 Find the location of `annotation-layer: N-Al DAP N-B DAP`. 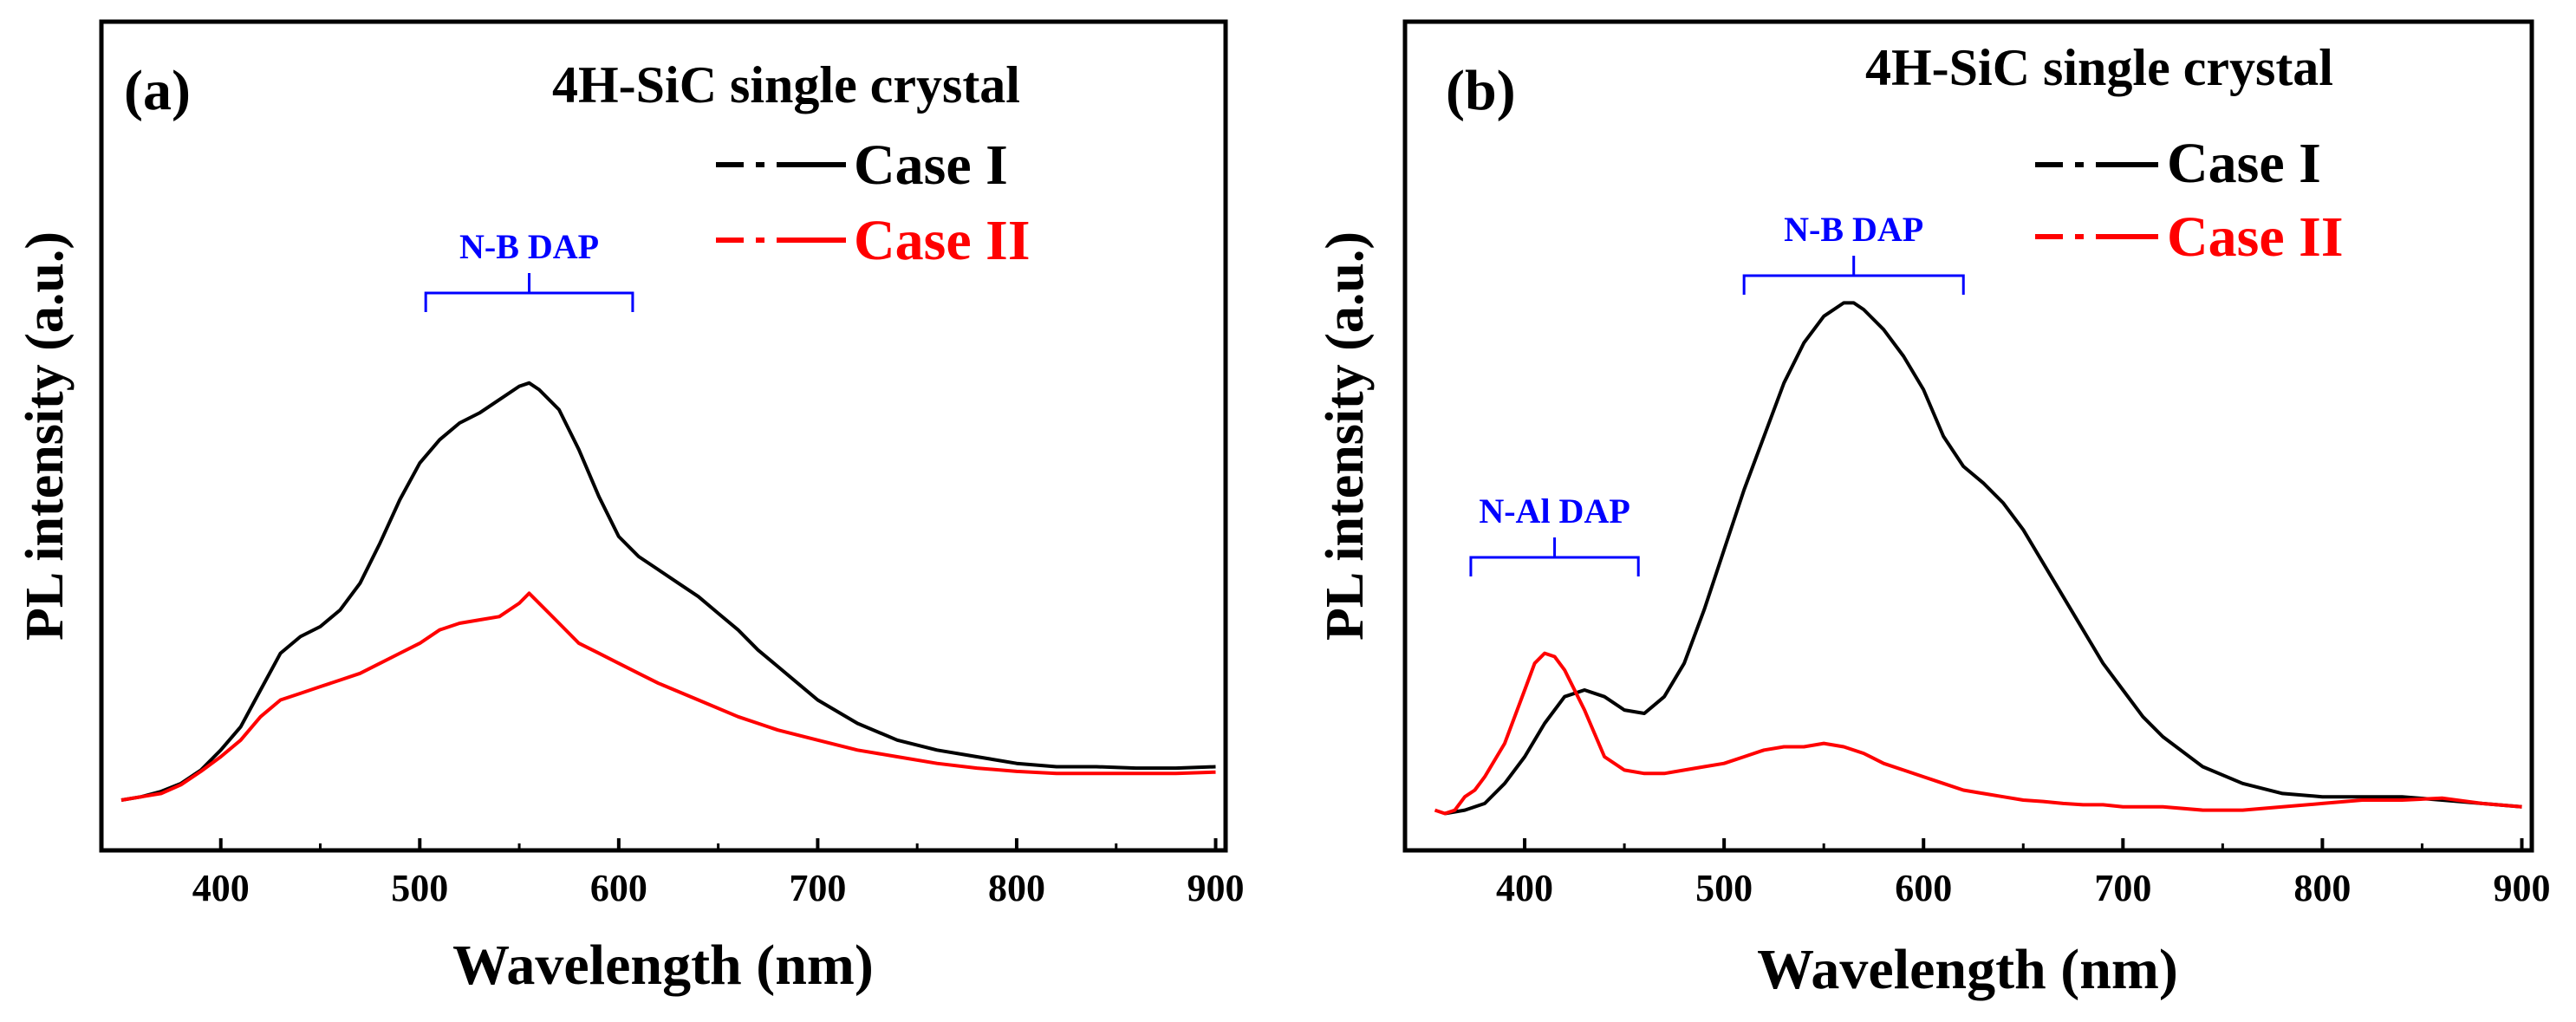

annotation-layer: N-Al DAP N-B DAP is located at coordinates (1717, 393).